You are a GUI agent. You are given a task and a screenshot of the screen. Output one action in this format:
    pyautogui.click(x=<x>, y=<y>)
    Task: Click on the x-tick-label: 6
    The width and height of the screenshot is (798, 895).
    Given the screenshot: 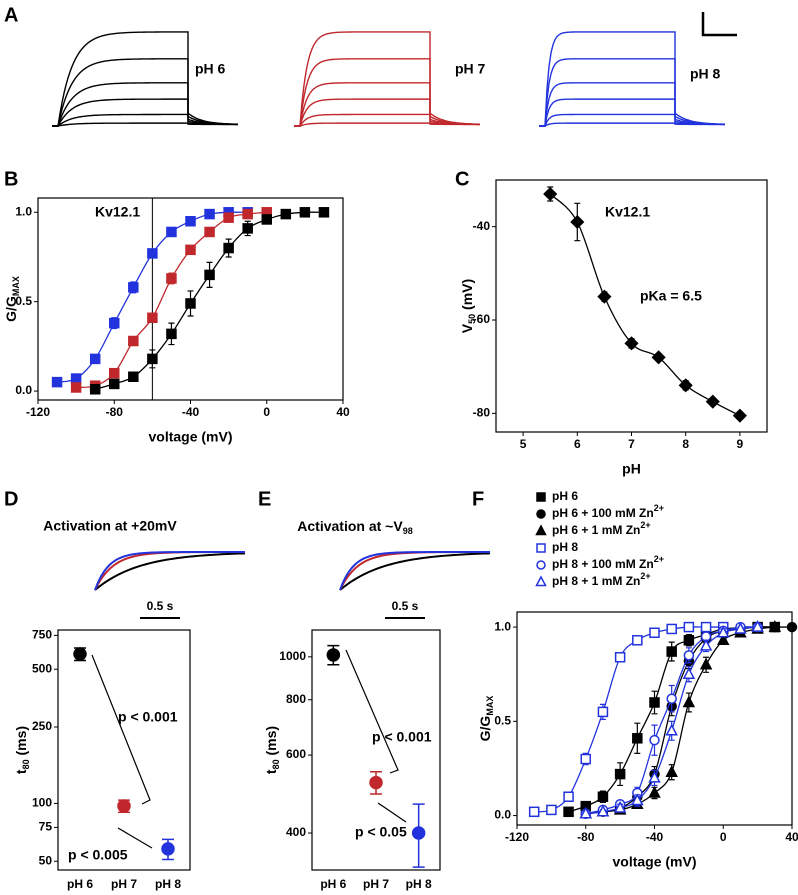 What is the action you would take?
    pyautogui.click(x=577, y=444)
    